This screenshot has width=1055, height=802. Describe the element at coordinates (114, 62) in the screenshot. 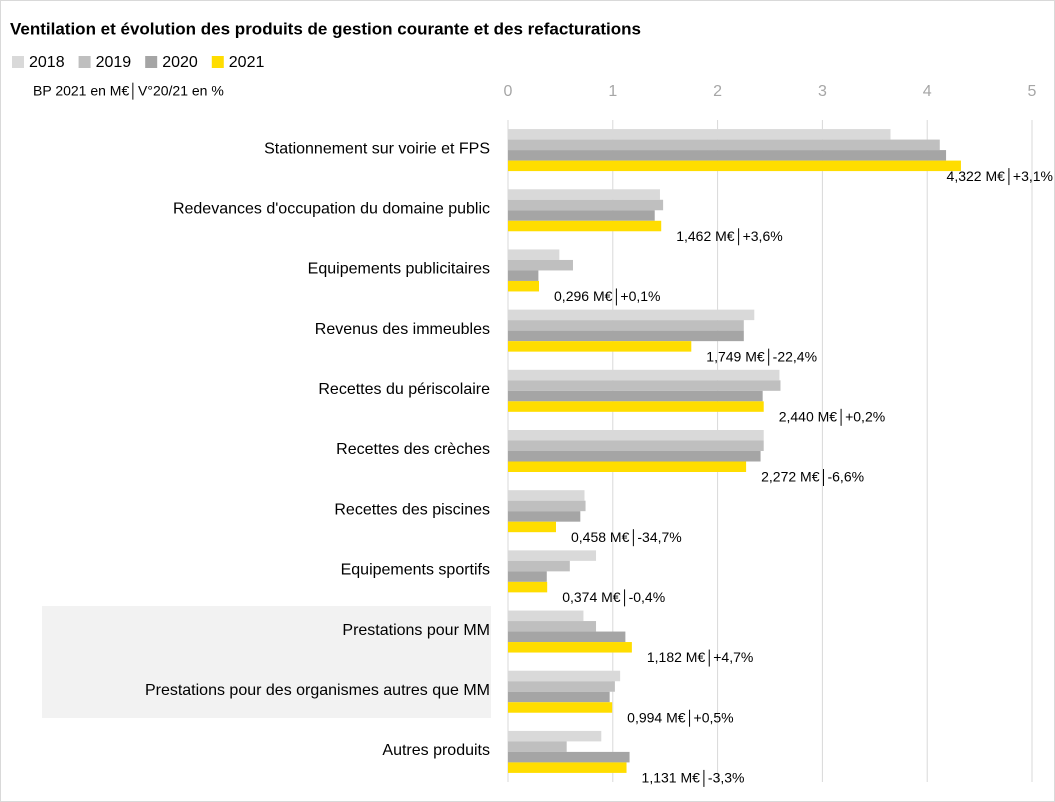

I see `legend-label: 2019` at that location.